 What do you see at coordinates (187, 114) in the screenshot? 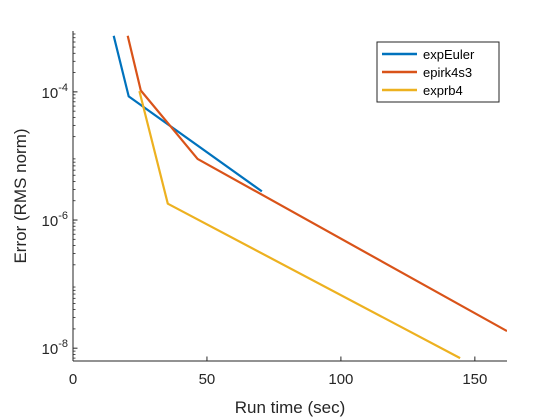
I see `series-line-expEuler` at bounding box center [187, 114].